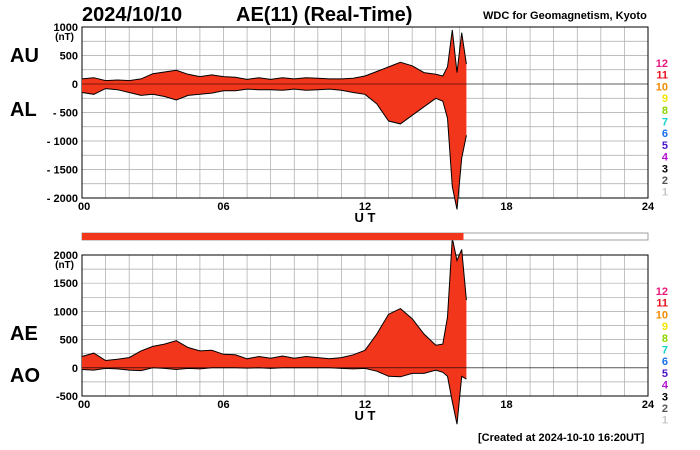 Image resolution: width=700 pixels, height=450 pixels. Describe the element at coordinates (62, 199) in the screenshot. I see `y-tick-label: - 2000` at that location.